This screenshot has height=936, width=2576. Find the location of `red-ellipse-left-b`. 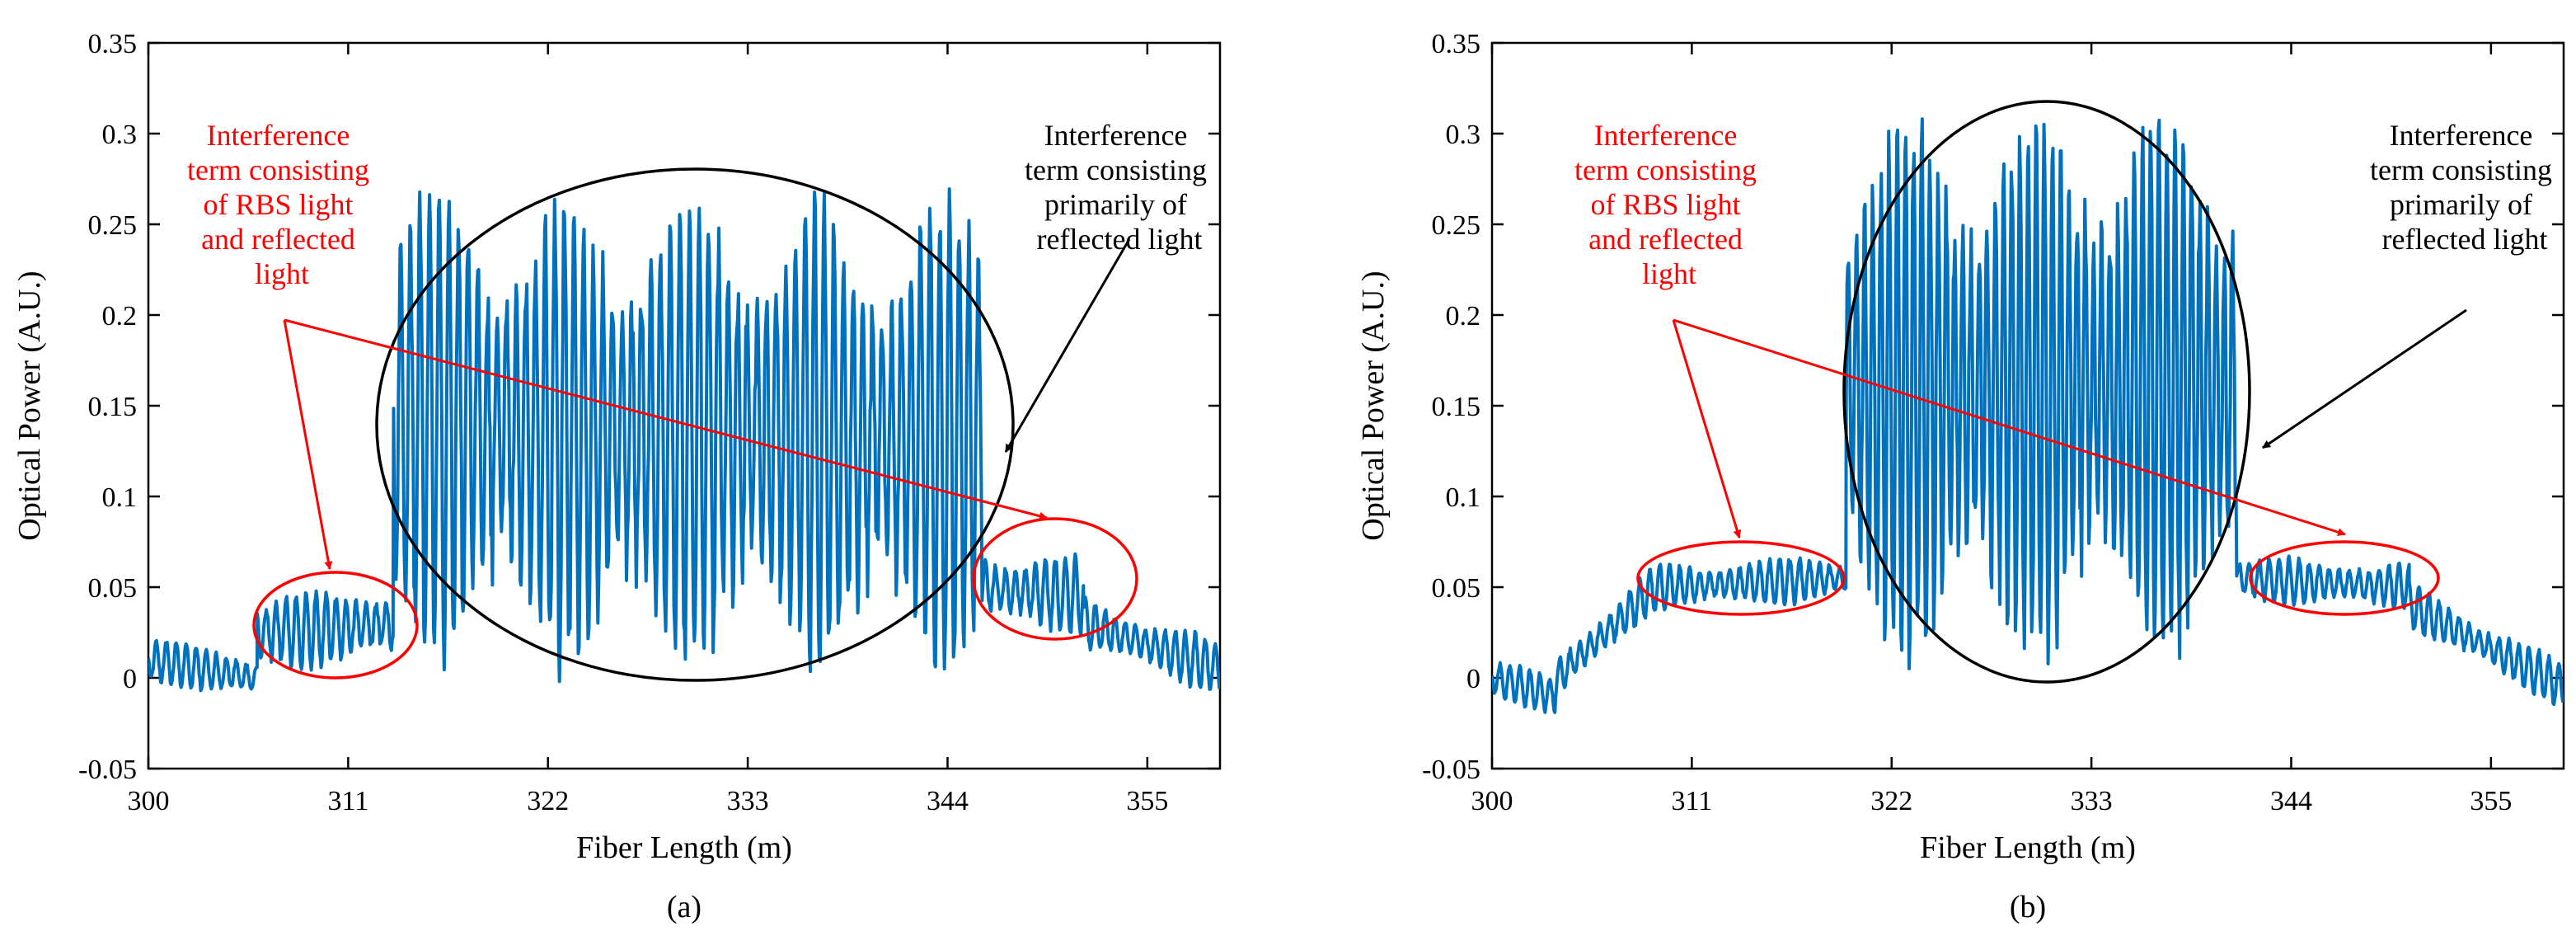

red-ellipse-left-b is located at coordinates (1741, 578).